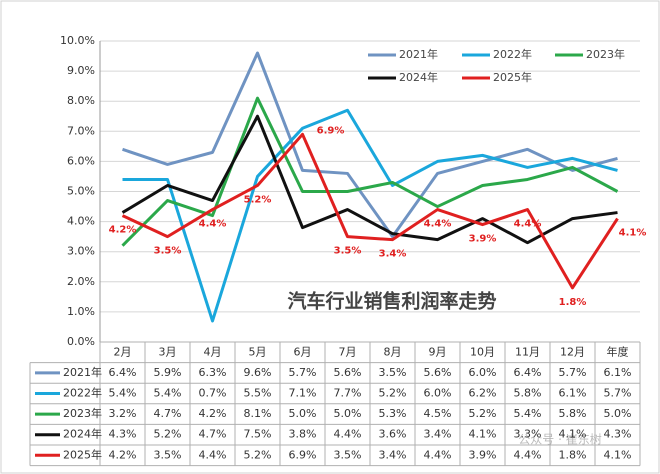  Describe the element at coordinates (393, 434) in the screenshot. I see `table-cell: 3.6%` at that location.